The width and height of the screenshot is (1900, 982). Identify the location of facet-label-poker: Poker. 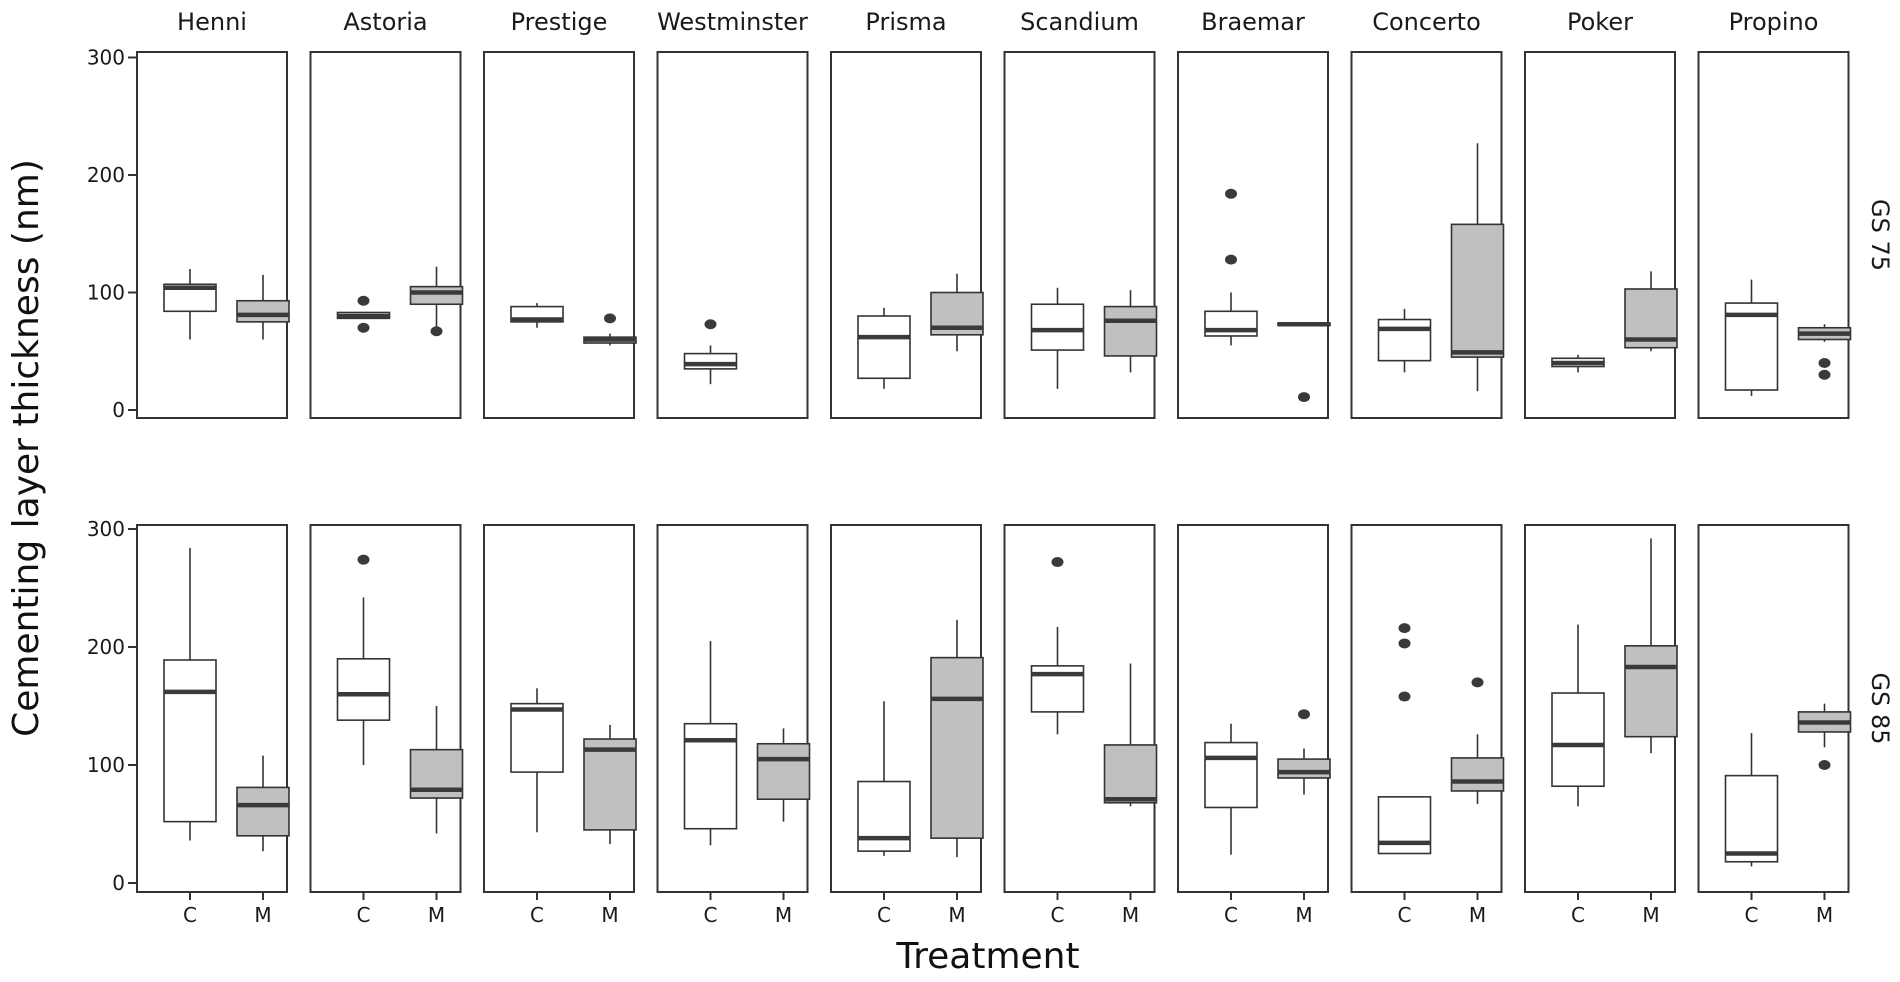
(1600, 22).